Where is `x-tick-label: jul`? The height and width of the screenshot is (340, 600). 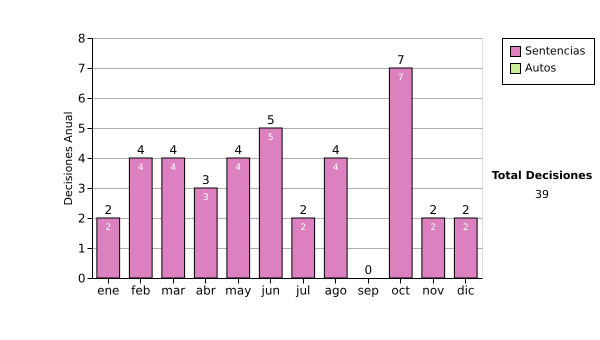 x-tick-label: jul is located at coordinates (302, 291).